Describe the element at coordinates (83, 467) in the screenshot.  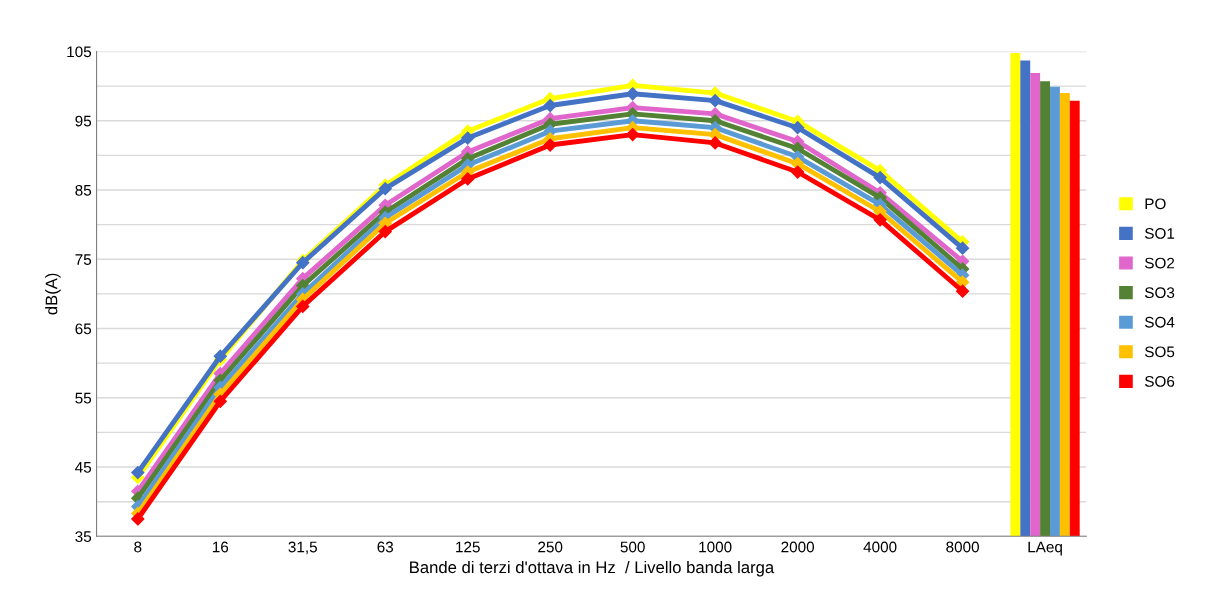
I see `y-tick-label: 45` at that location.